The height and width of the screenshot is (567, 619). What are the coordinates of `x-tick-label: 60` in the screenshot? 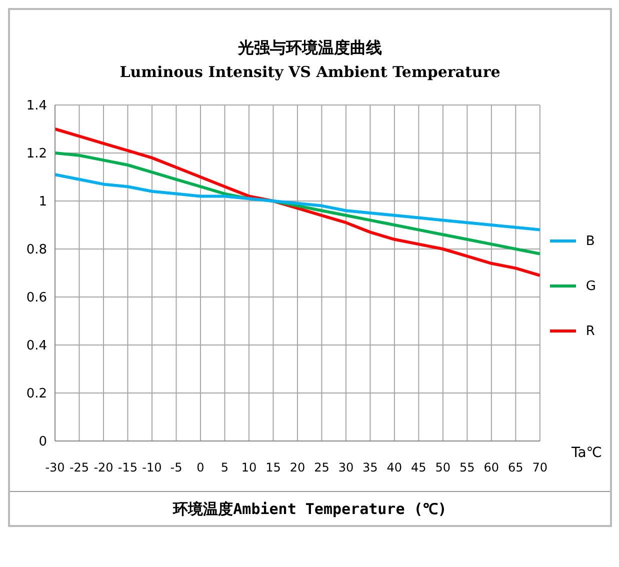 It's located at (492, 467).